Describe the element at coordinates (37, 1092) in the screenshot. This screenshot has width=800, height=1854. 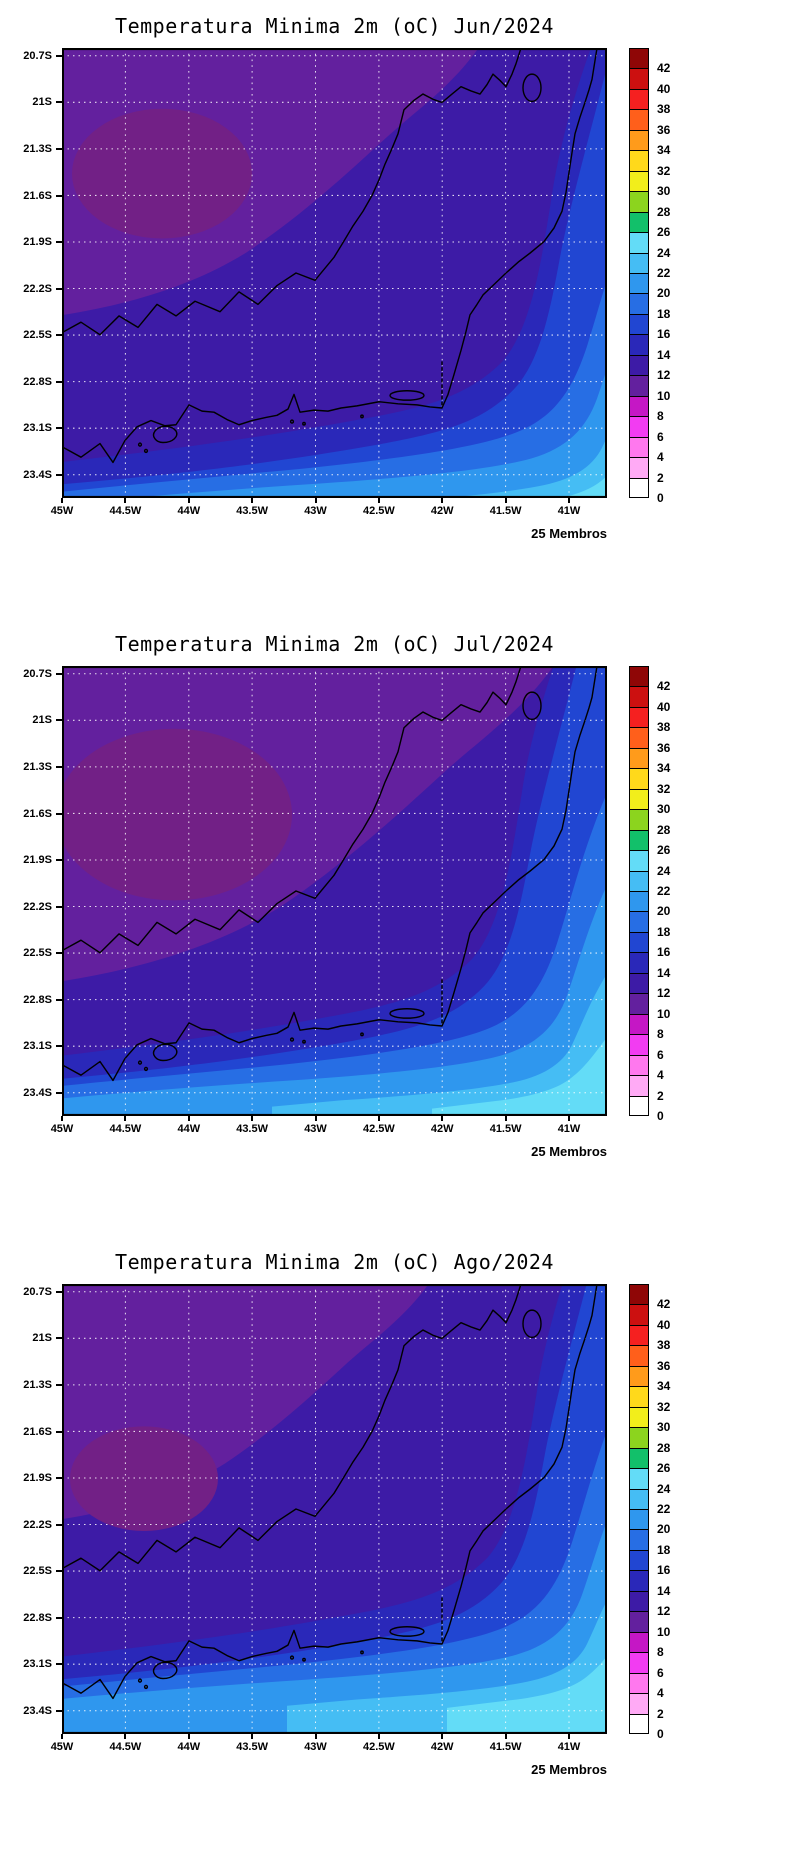
I see `lat-tick-label: 23.4S` at that location.